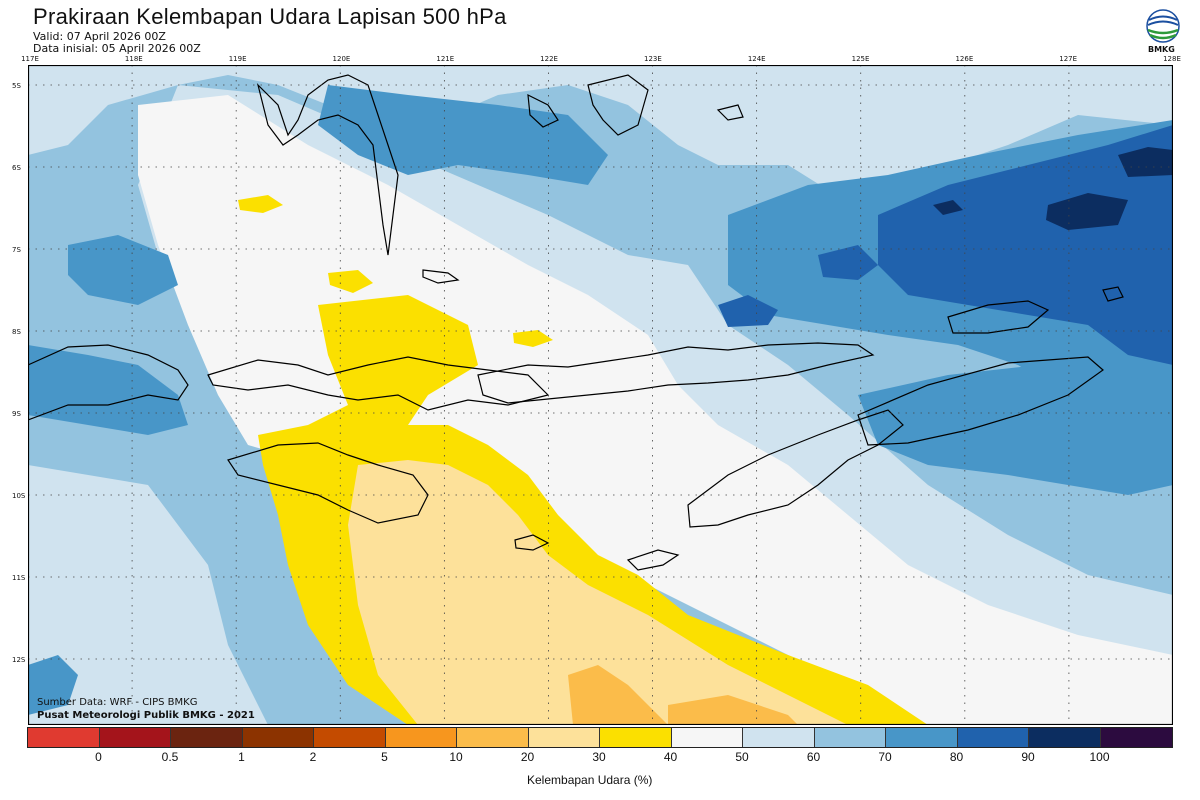 This screenshot has height=800, width=1200. What do you see at coordinates (19, 660) in the screenshot?
I see `lat-label: 12S` at bounding box center [19, 660].